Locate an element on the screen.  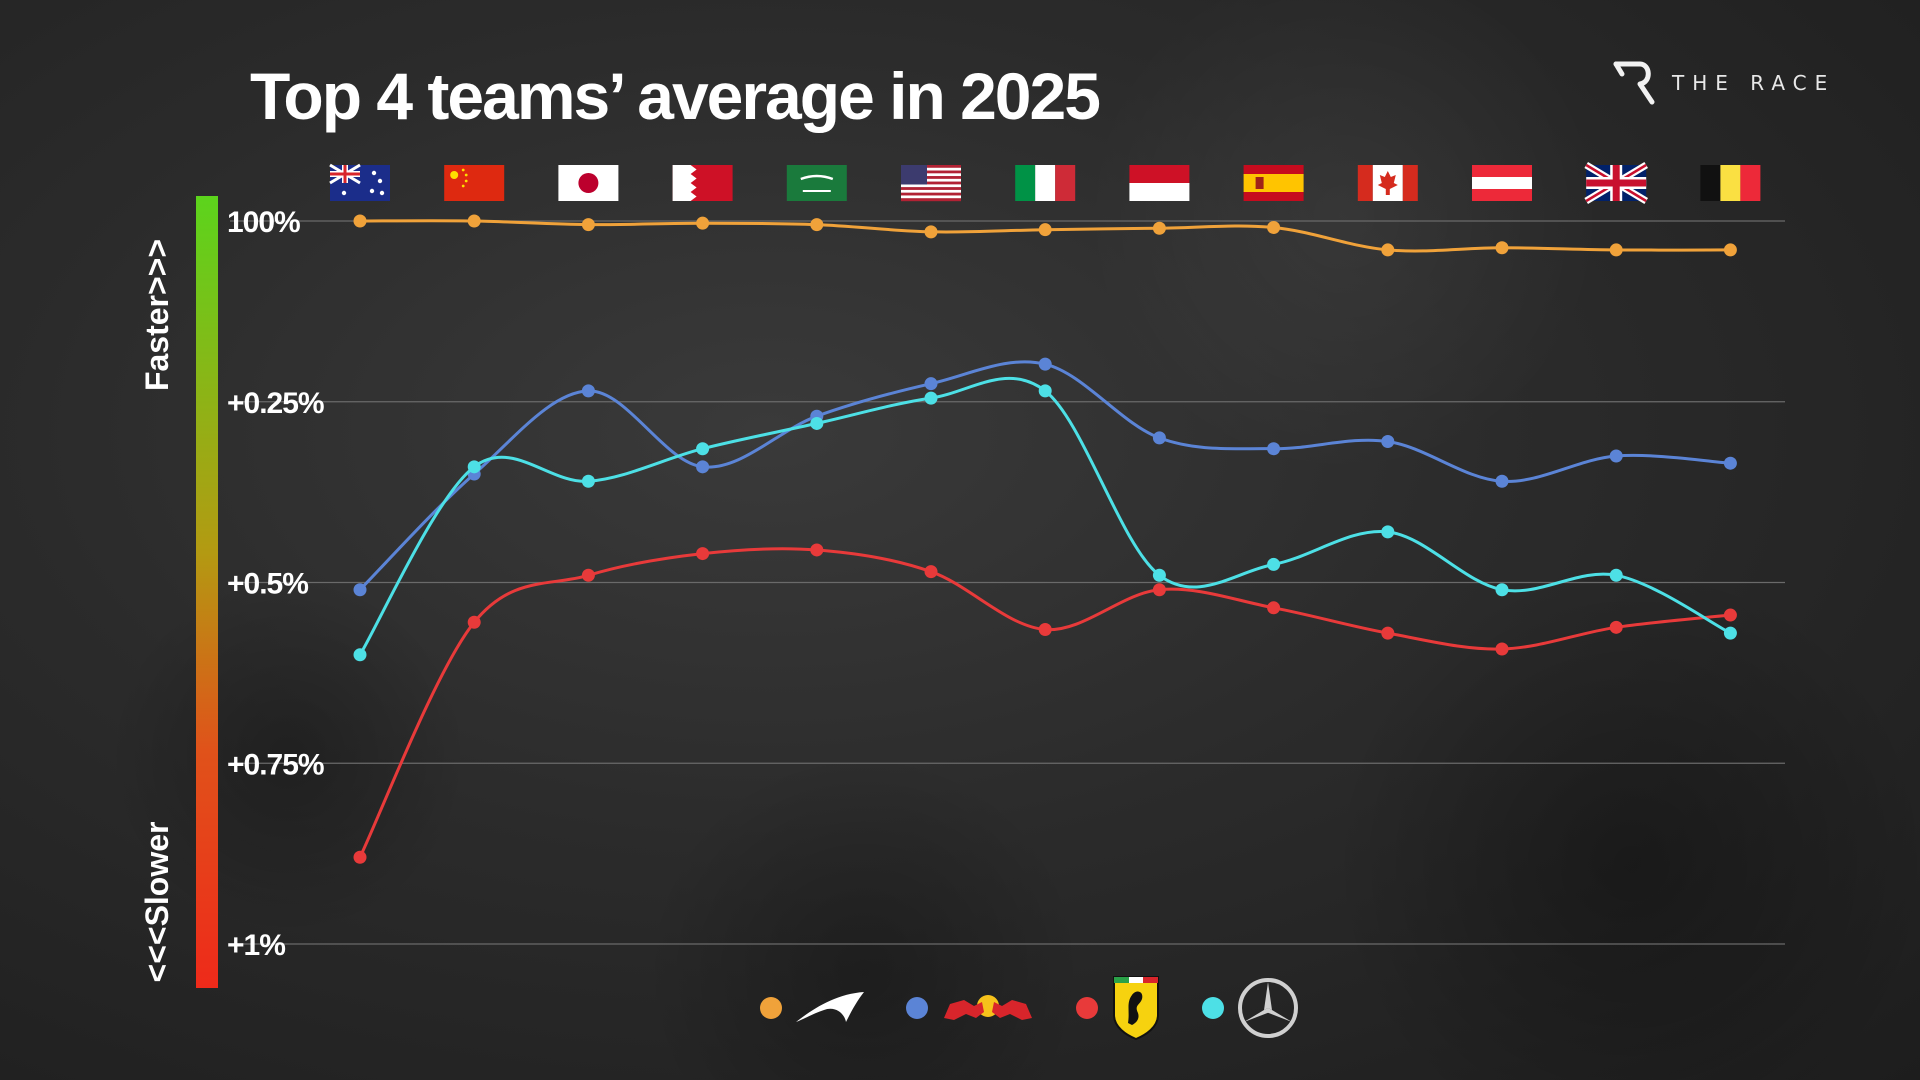
legend-item-ferrari is located at coordinates (1119, 1008).